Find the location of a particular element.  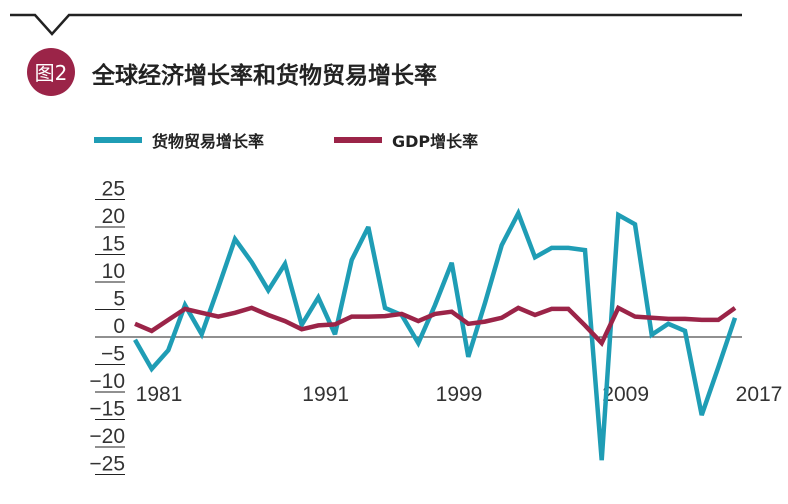

legend-swatch-gdp is located at coordinates (358, 140).